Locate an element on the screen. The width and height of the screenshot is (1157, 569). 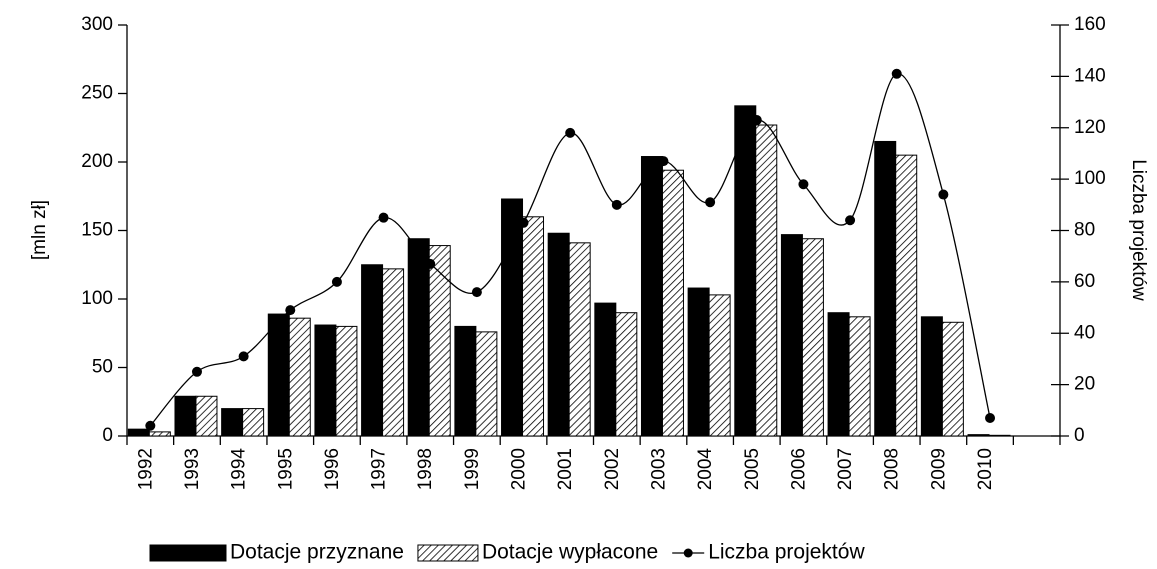
y2-tick-label: 20 is located at coordinates (1084, 384).